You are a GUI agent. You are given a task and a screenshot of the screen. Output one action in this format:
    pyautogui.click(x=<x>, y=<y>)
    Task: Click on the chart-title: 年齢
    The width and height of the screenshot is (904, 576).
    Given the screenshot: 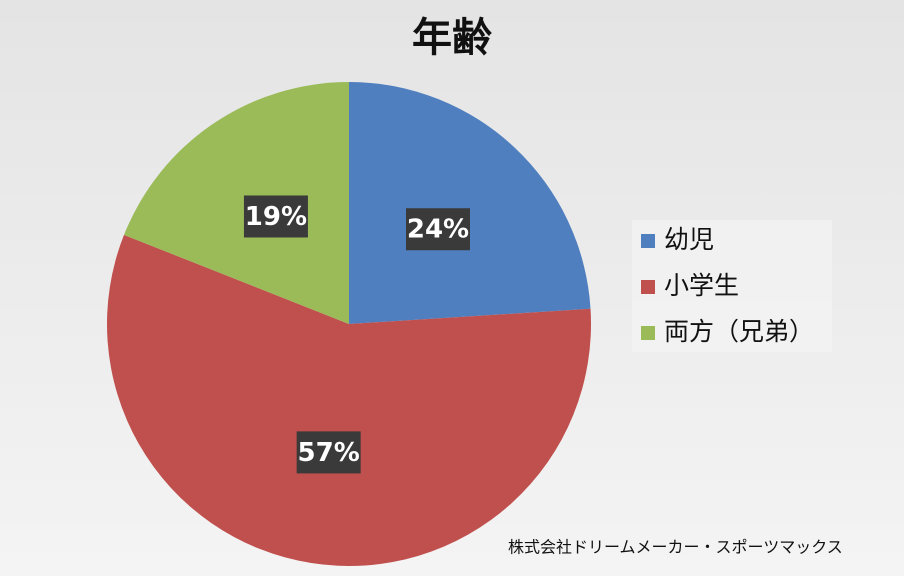 What is the action you would take?
    pyautogui.click(x=452, y=38)
    